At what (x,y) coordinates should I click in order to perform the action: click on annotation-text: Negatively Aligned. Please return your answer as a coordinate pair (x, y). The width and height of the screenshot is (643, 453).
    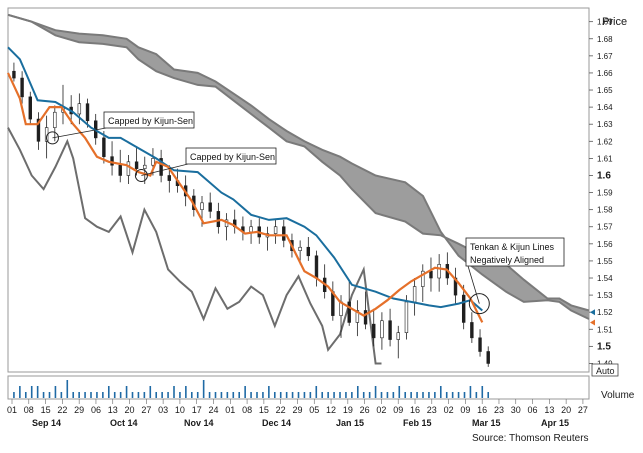
    Looking at the image, I should click on (507, 260).